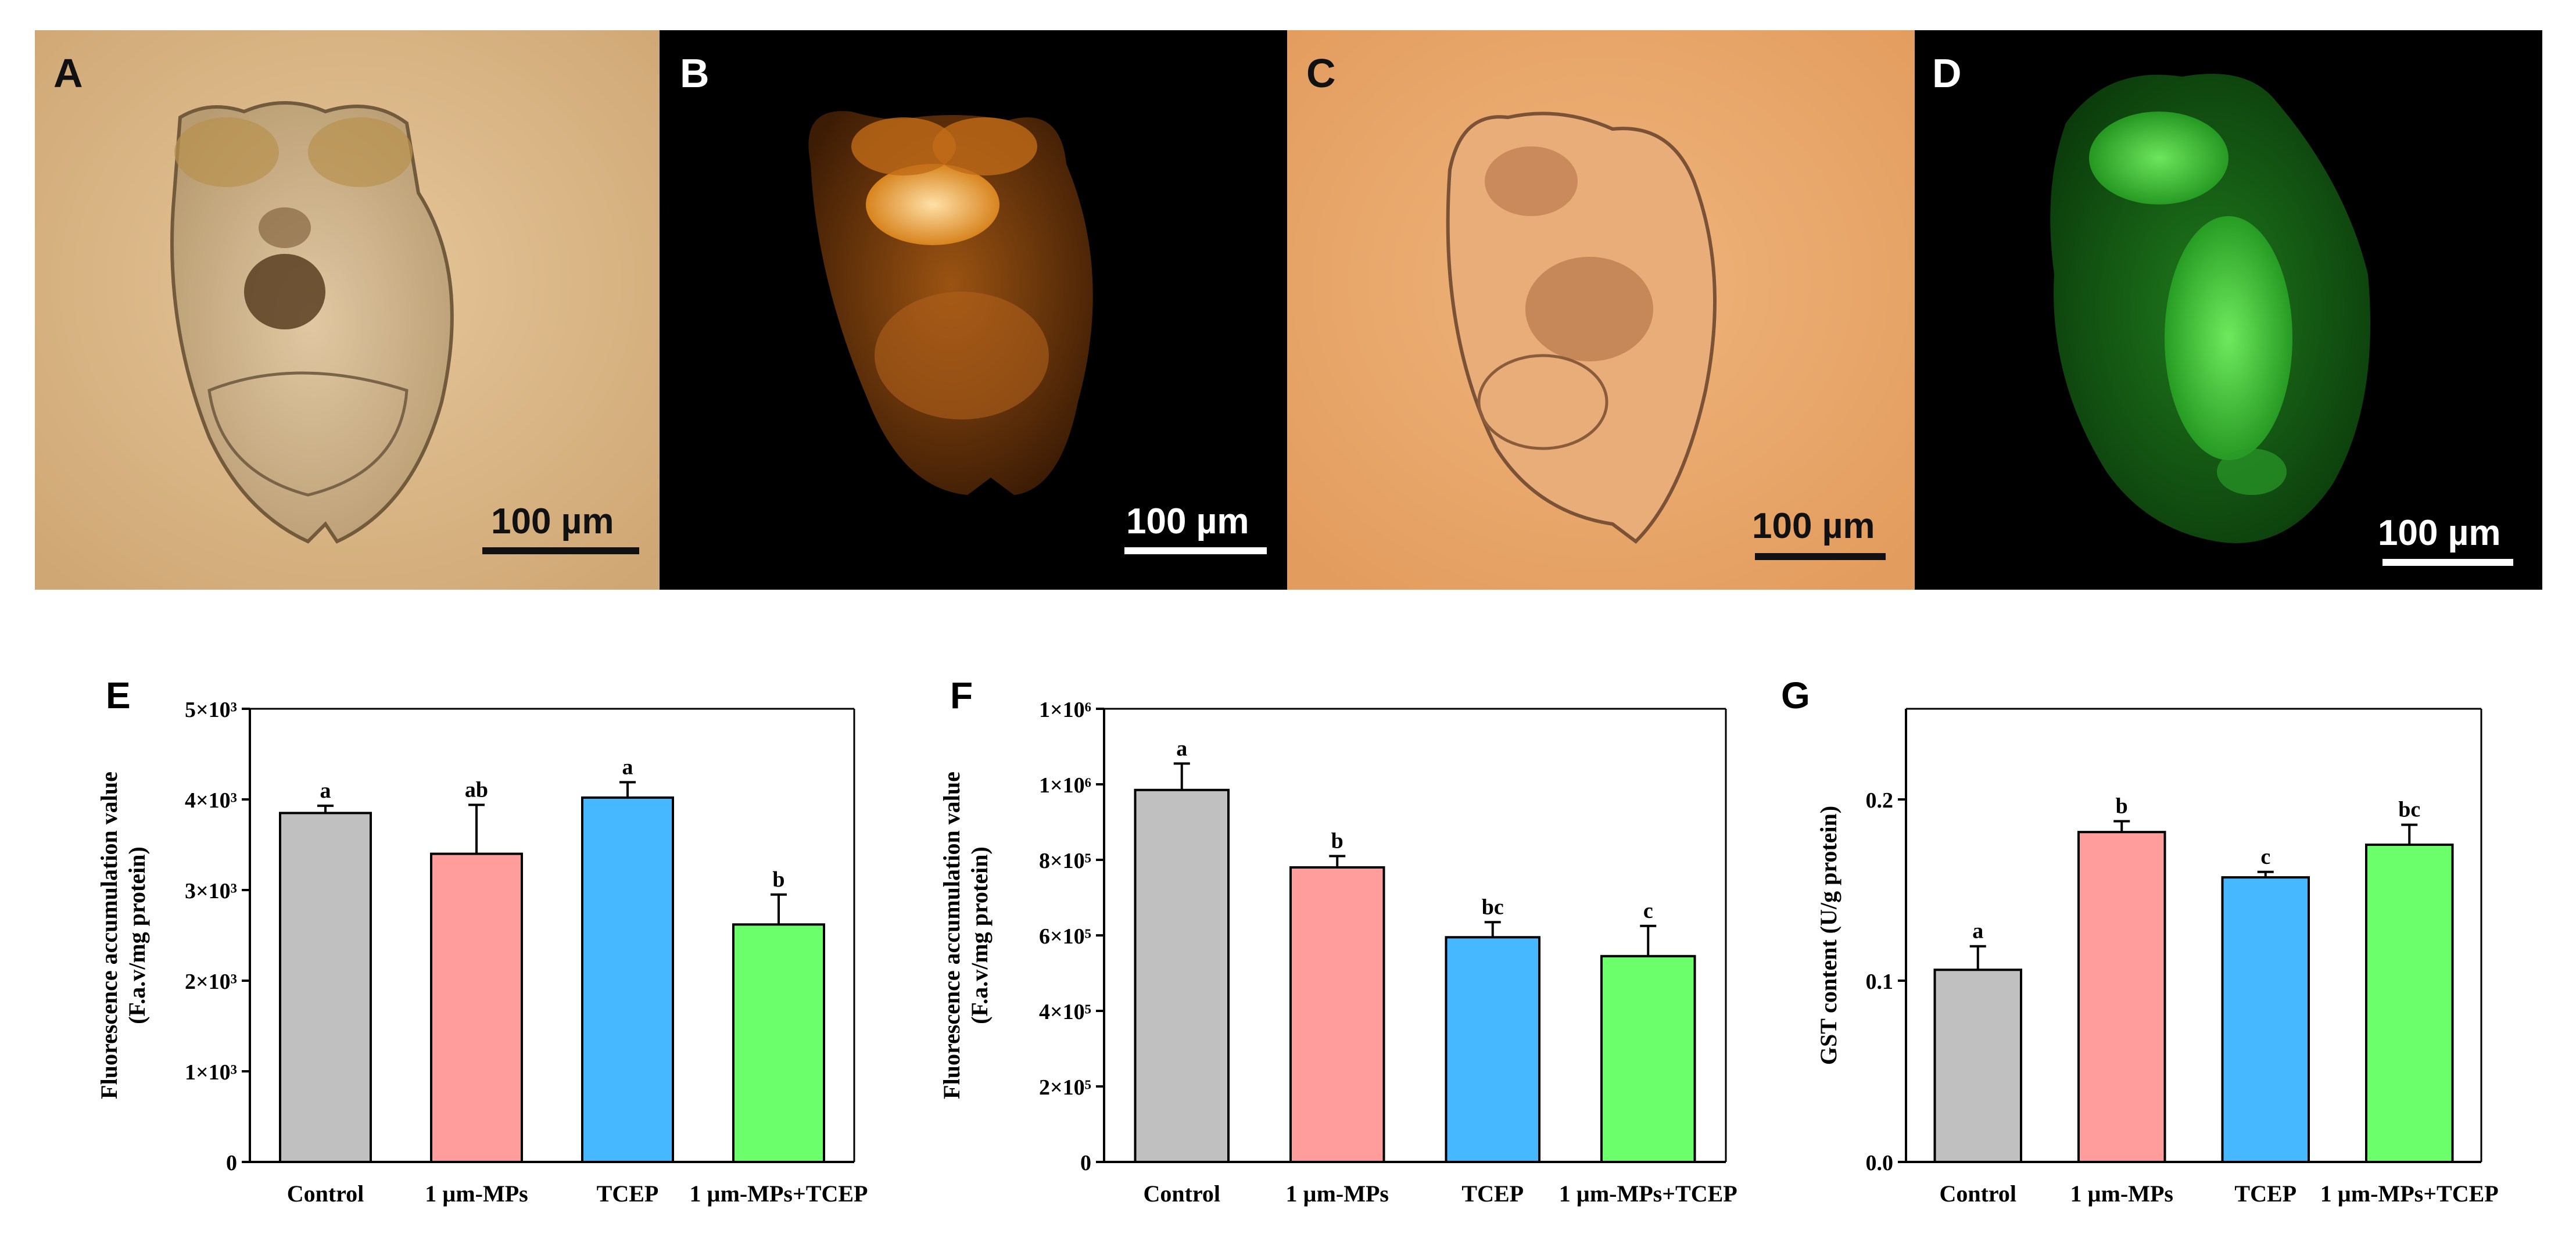 The height and width of the screenshot is (1252, 2576). I want to click on y-tick-label: 4×10³, so click(211, 800).